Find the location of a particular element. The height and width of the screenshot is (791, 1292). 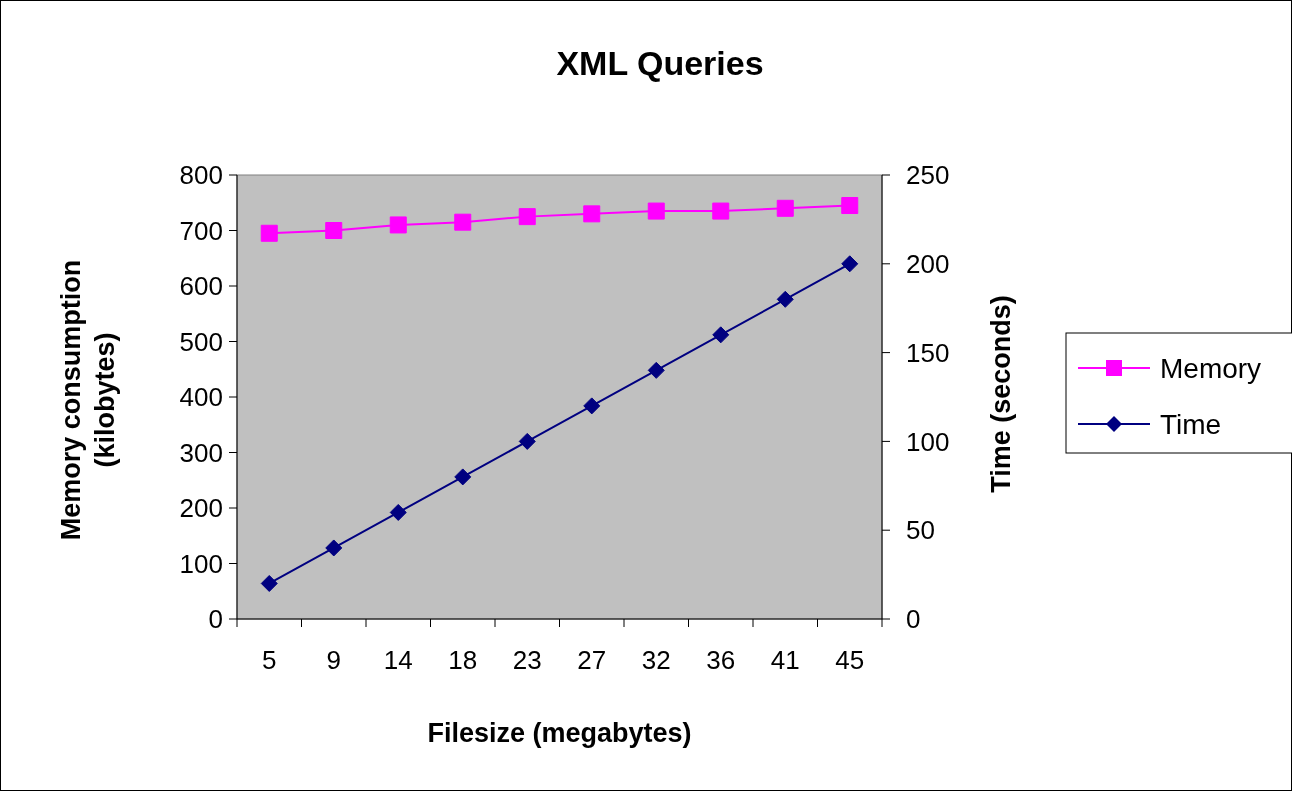

x-tick-label: 45 is located at coordinates (850, 660).